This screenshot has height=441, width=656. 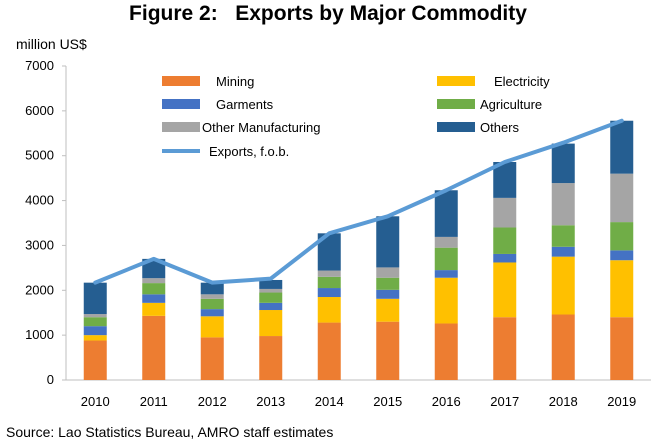 I want to click on legend-label: Electricity, so click(x=522, y=81).